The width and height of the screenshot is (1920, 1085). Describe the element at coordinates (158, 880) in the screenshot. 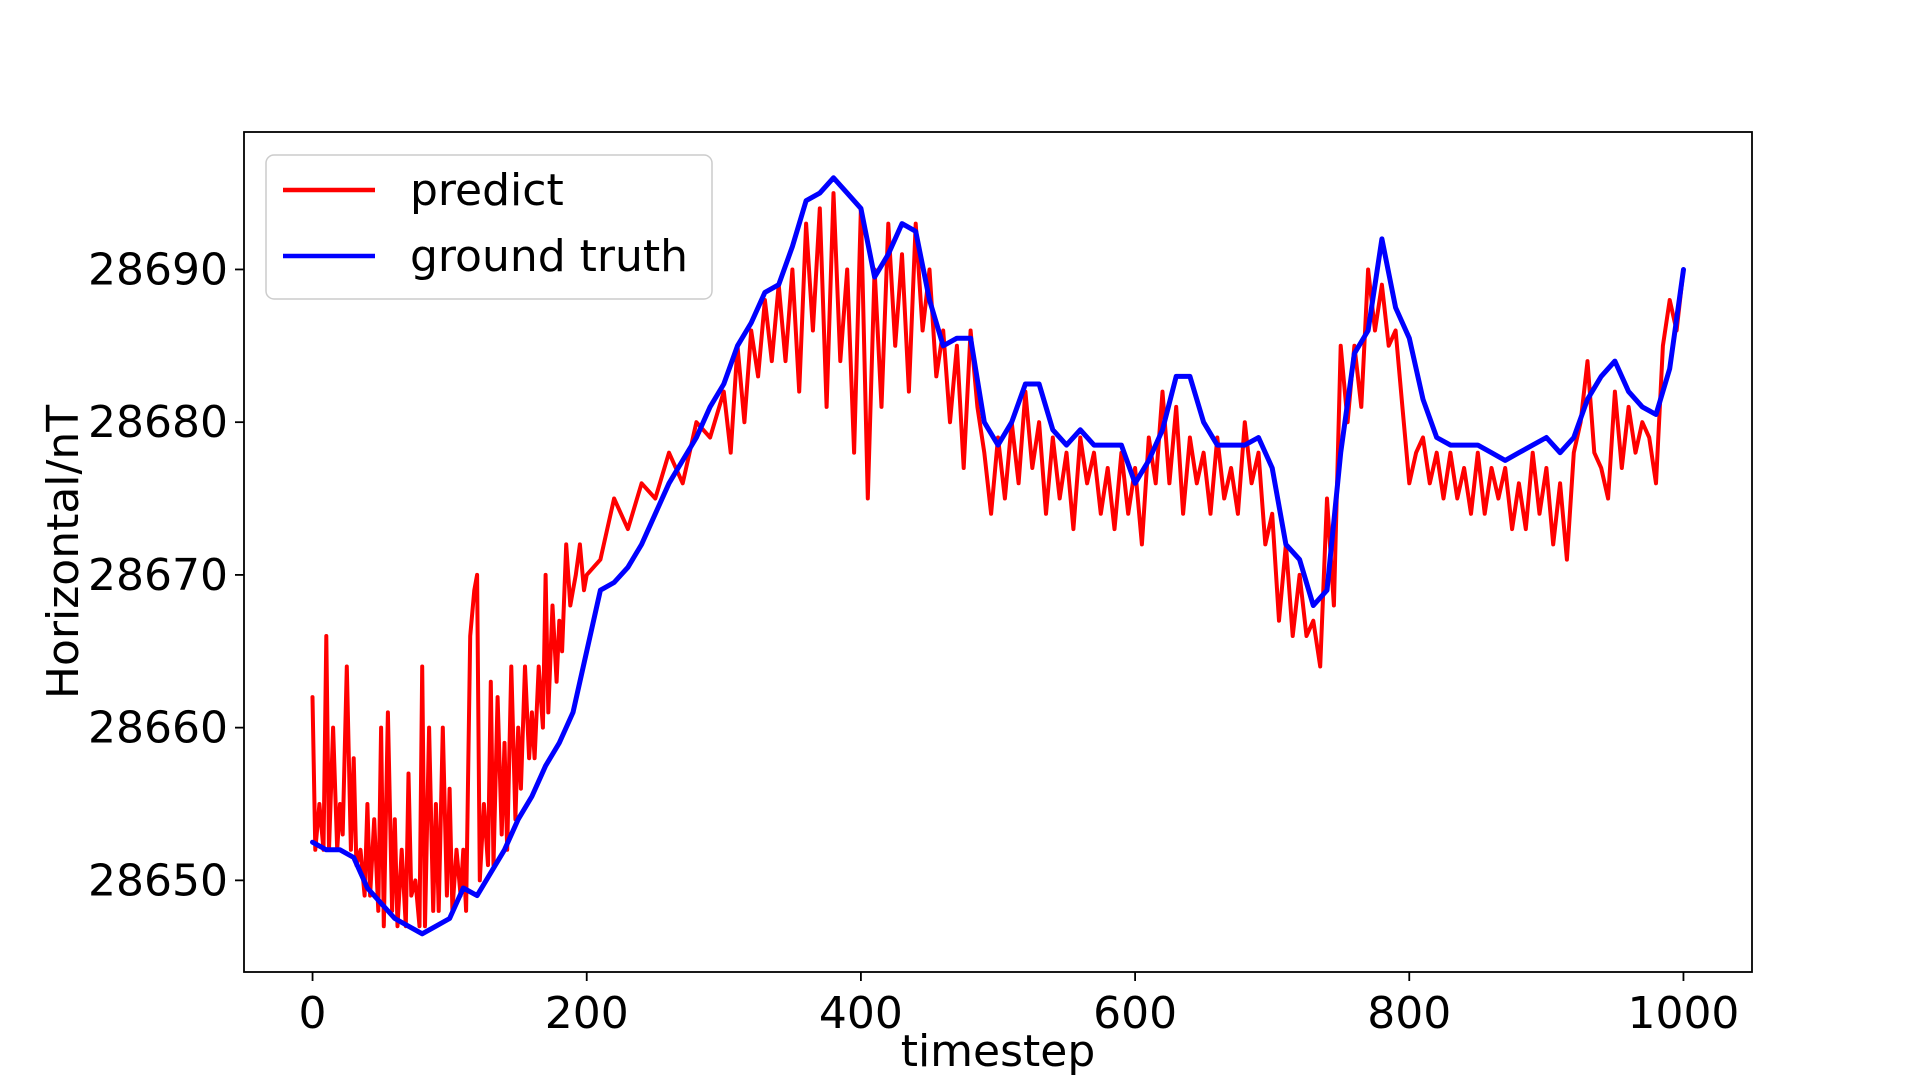

I see `y-tick-label: 28650` at that location.